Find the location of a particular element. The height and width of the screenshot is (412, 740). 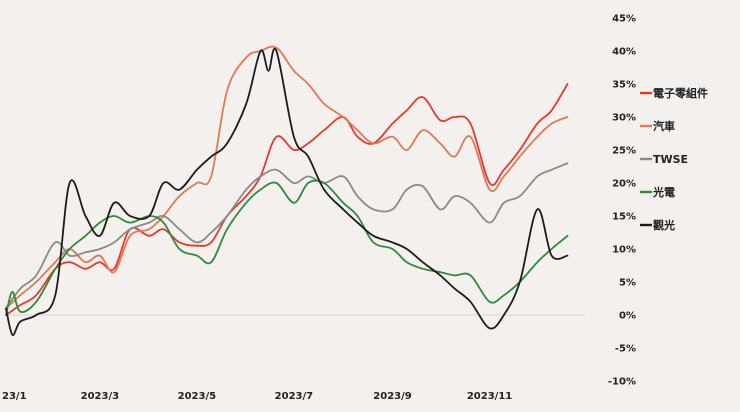

y-axis: -10% -5% 0% 5% 10% 15% 20% 25% 30% 35% 40% 45% is located at coordinates (622, 201).